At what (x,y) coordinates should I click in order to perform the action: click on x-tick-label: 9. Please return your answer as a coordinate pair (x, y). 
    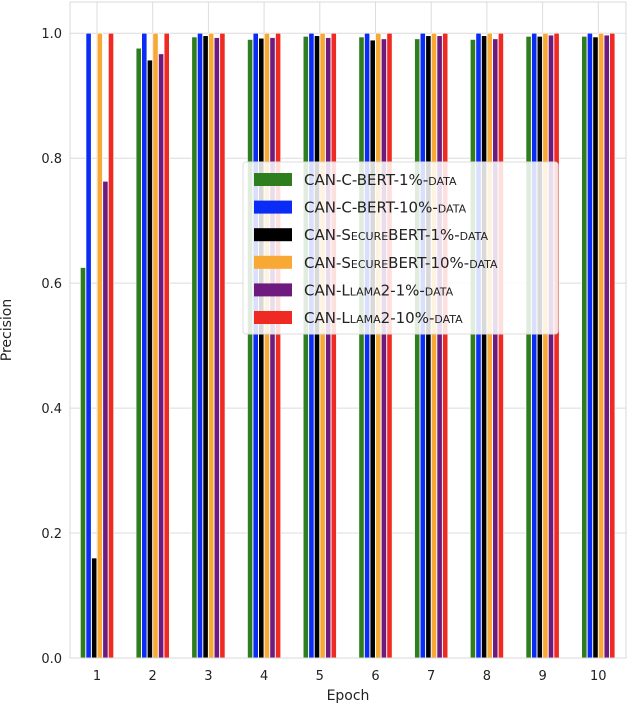
    Looking at the image, I should click on (542, 676).